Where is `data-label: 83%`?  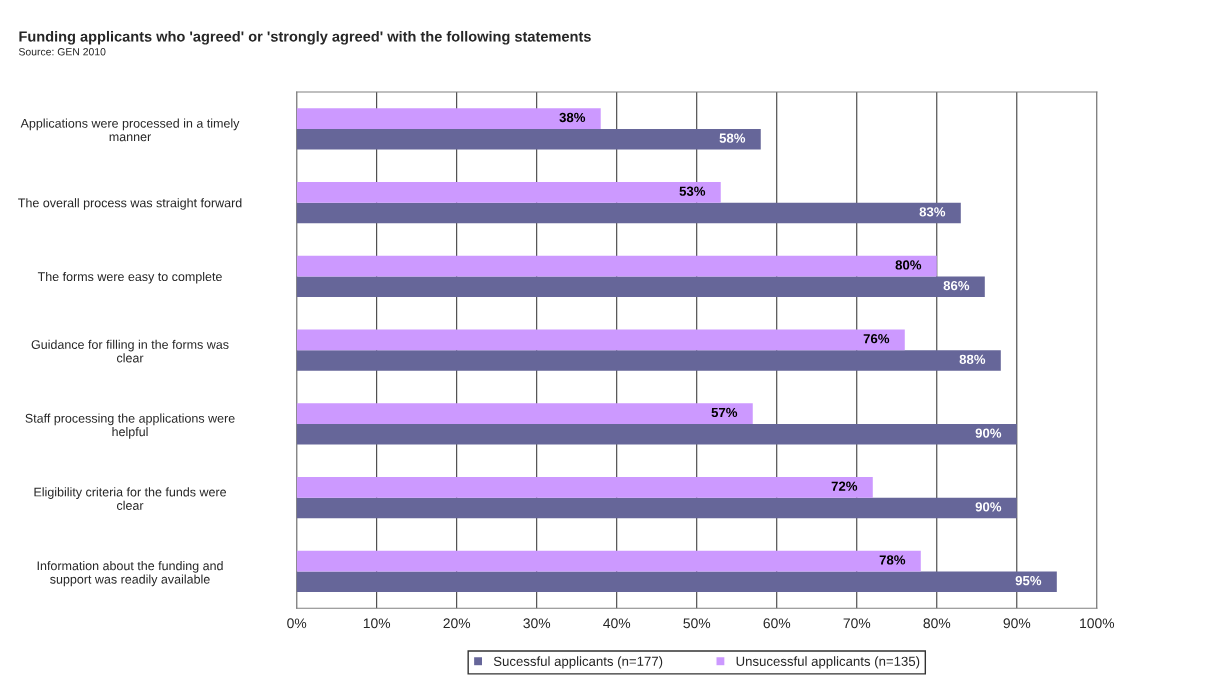 data-label: 83% is located at coordinates (932, 212).